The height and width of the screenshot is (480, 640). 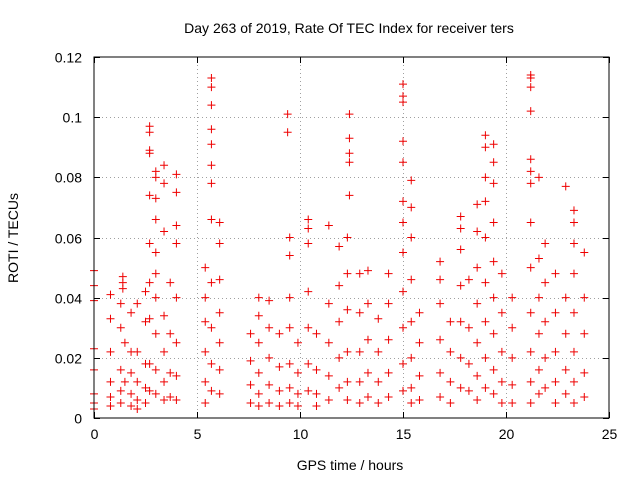 What do you see at coordinates (610, 434) in the screenshot?
I see `x-tick-label: 25` at bounding box center [610, 434].